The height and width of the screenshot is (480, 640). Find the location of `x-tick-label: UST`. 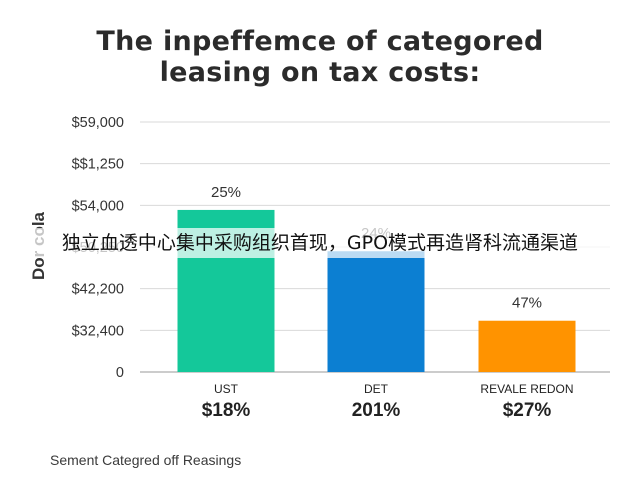

x-tick-label: UST is located at coordinates (226, 389).